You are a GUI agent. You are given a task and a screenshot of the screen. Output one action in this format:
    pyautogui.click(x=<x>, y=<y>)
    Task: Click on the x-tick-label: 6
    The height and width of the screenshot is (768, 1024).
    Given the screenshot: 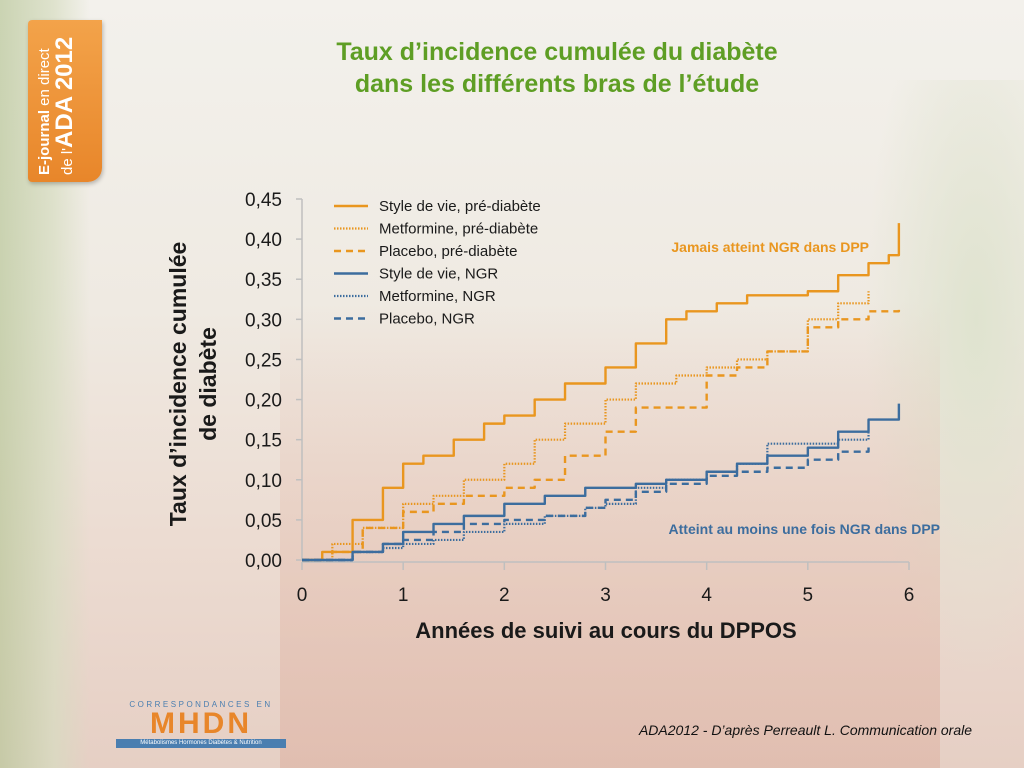 What is the action you would take?
    pyautogui.click(x=909, y=595)
    